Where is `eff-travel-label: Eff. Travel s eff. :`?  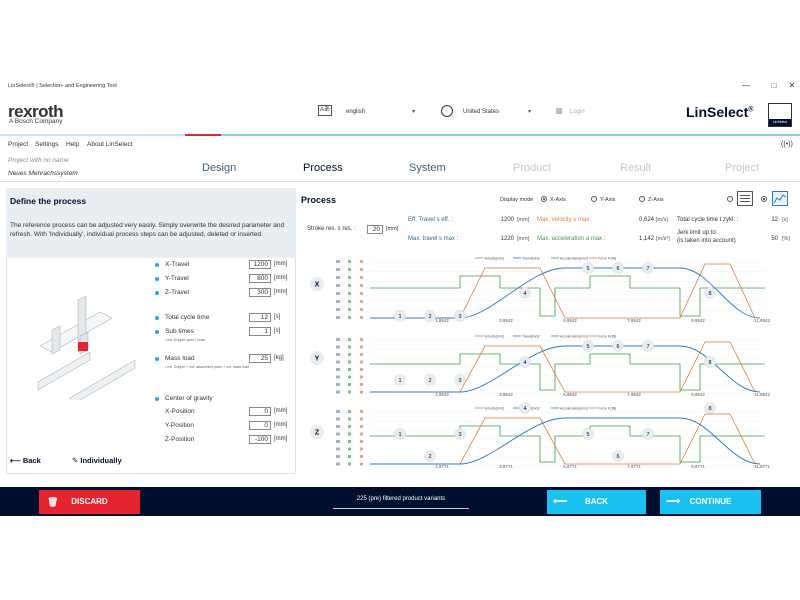 eff-travel-label: Eff. Travel s eff. : is located at coordinates (430, 220).